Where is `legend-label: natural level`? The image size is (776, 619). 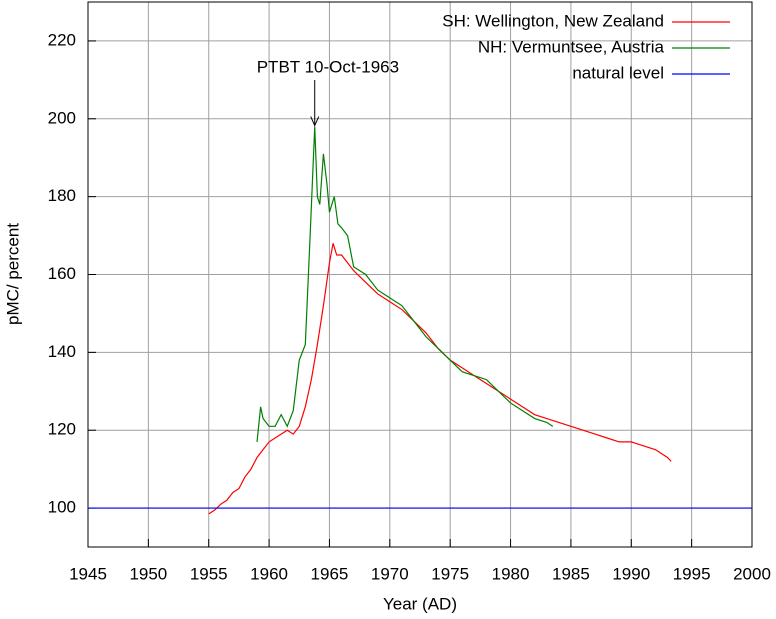 legend-label: natural level is located at coordinates (618, 72).